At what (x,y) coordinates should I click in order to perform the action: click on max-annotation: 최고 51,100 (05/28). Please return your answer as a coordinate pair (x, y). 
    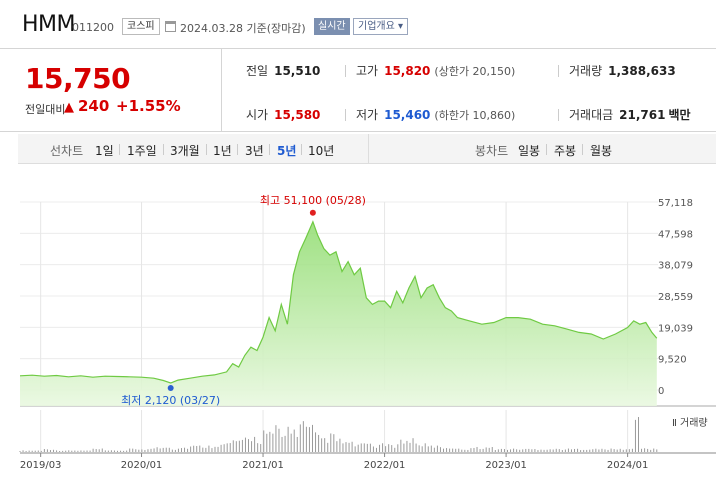
    Looking at the image, I should click on (313, 200).